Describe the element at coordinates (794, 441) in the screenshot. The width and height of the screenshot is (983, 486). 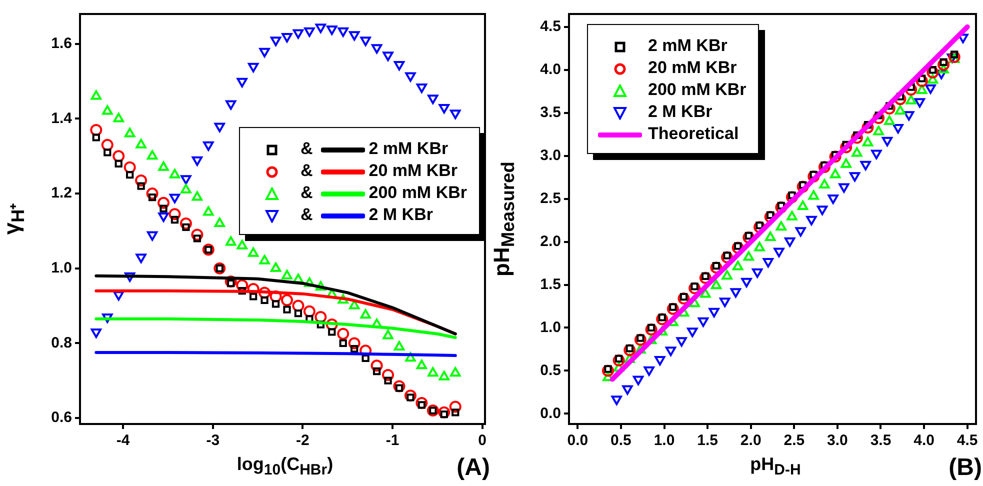
I see `x-tick-label: 2.5` at that location.